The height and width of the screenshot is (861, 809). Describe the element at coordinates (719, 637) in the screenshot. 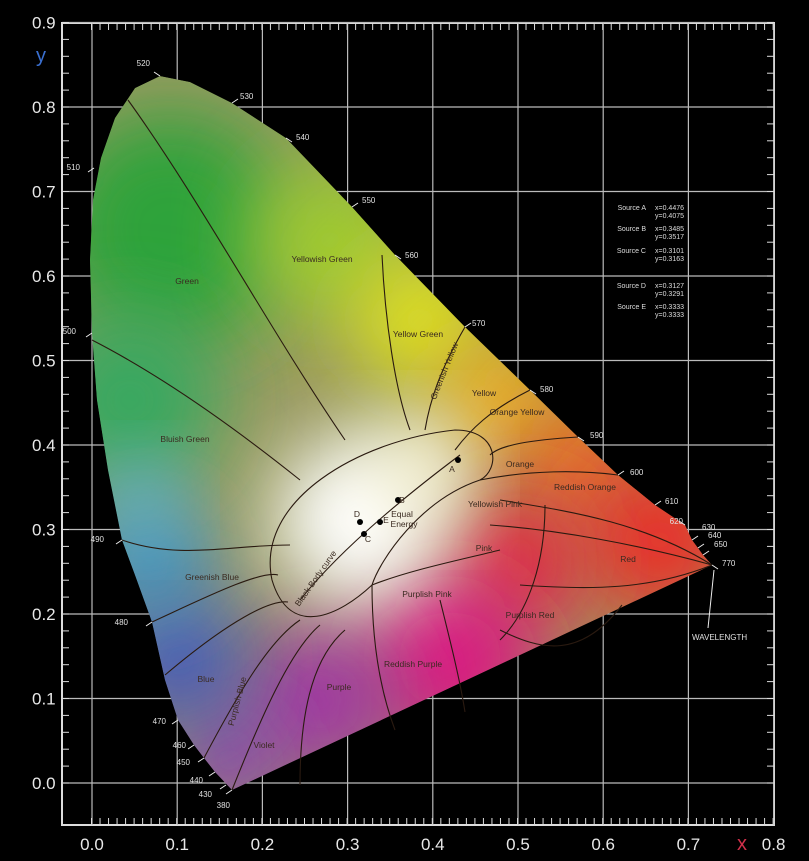

I see `wavelength-caption: WAVELENGTH` at that location.